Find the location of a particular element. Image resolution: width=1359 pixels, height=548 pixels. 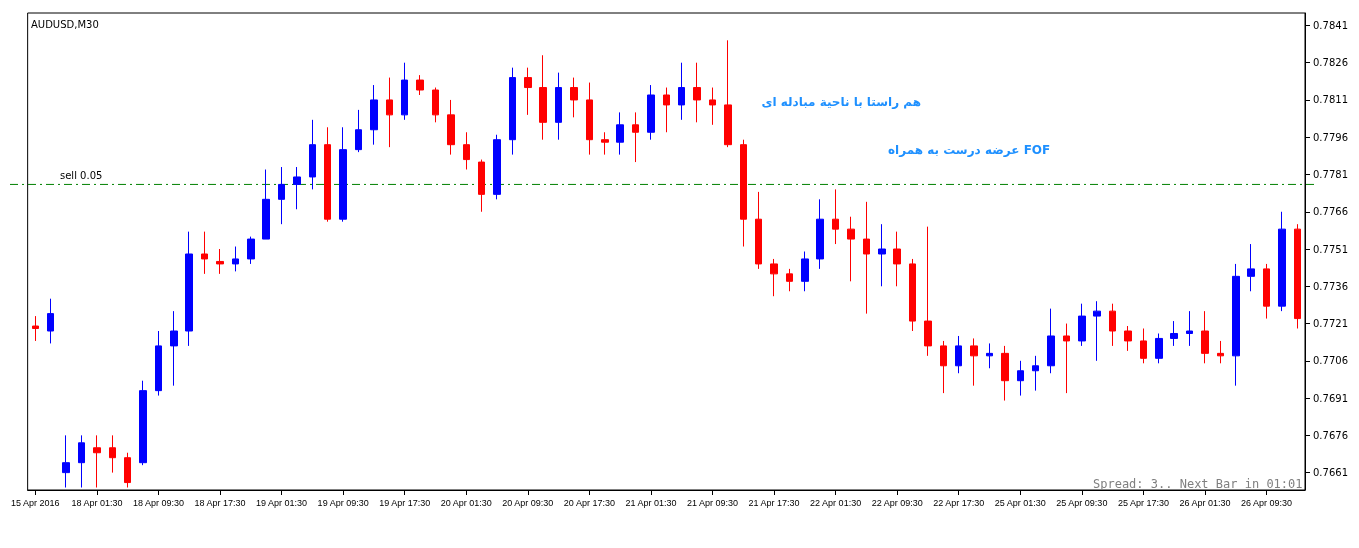

x-tick-label: 26 Apr 01:30 is located at coordinates (1205, 502).